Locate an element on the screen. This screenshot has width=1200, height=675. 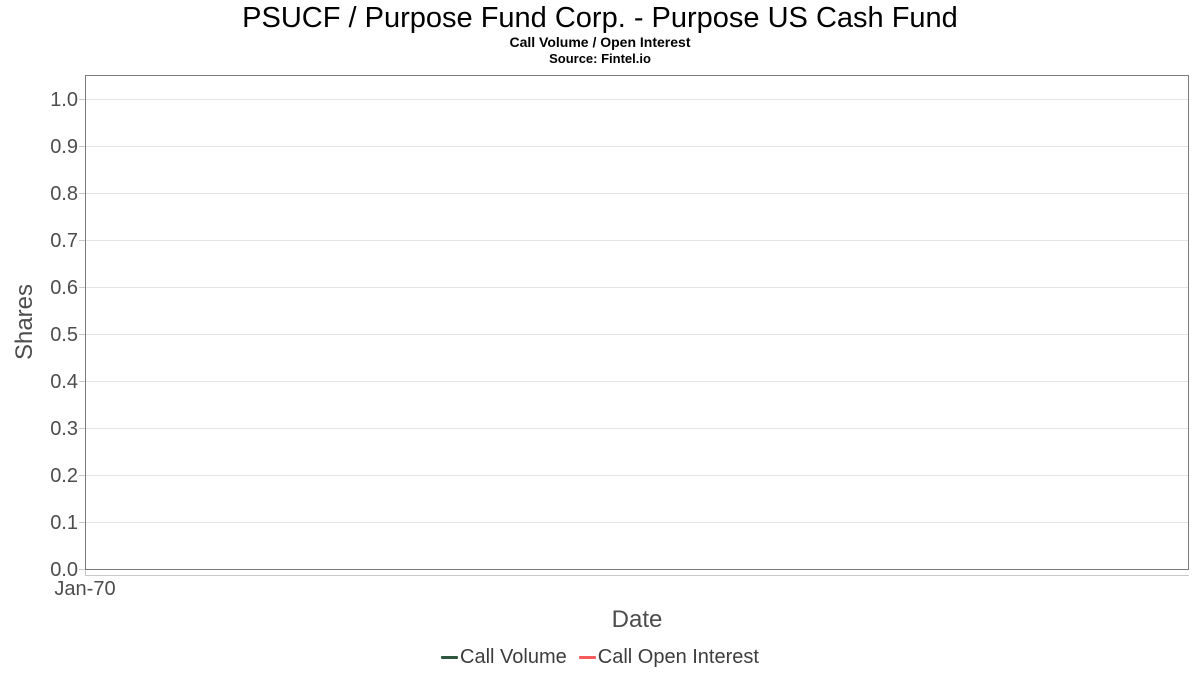
chart-subtitle: Call Volume / Open Interest is located at coordinates (600, 42).